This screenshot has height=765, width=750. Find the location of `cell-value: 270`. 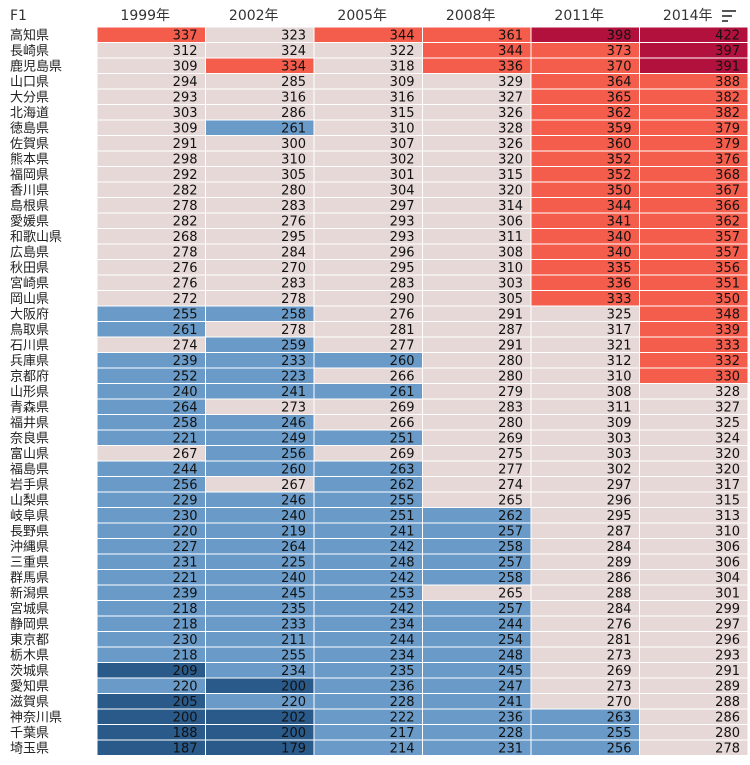

cell-value: 270 is located at coordinates (293, 268).